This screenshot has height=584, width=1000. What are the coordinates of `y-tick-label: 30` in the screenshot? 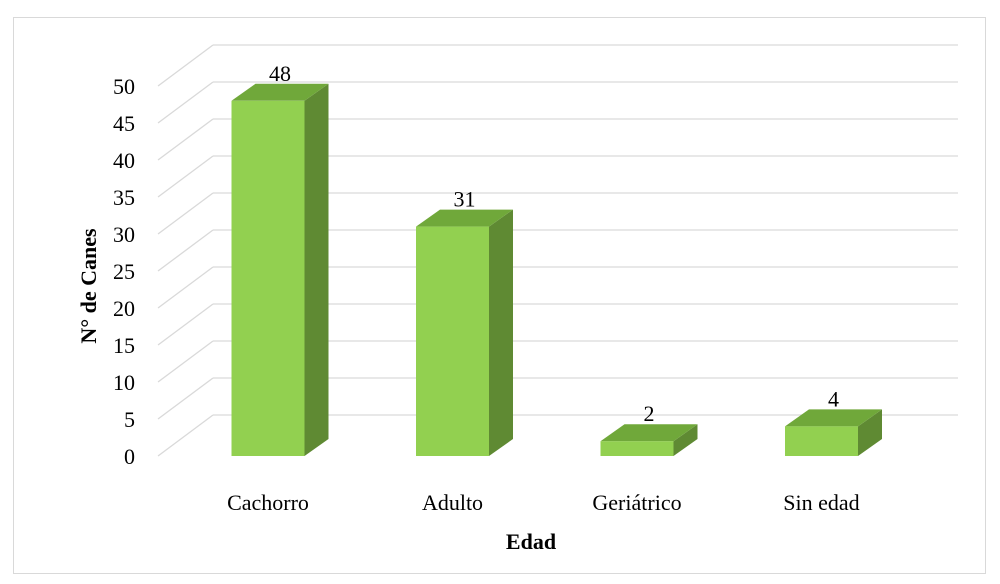 It's located at (124, 234).